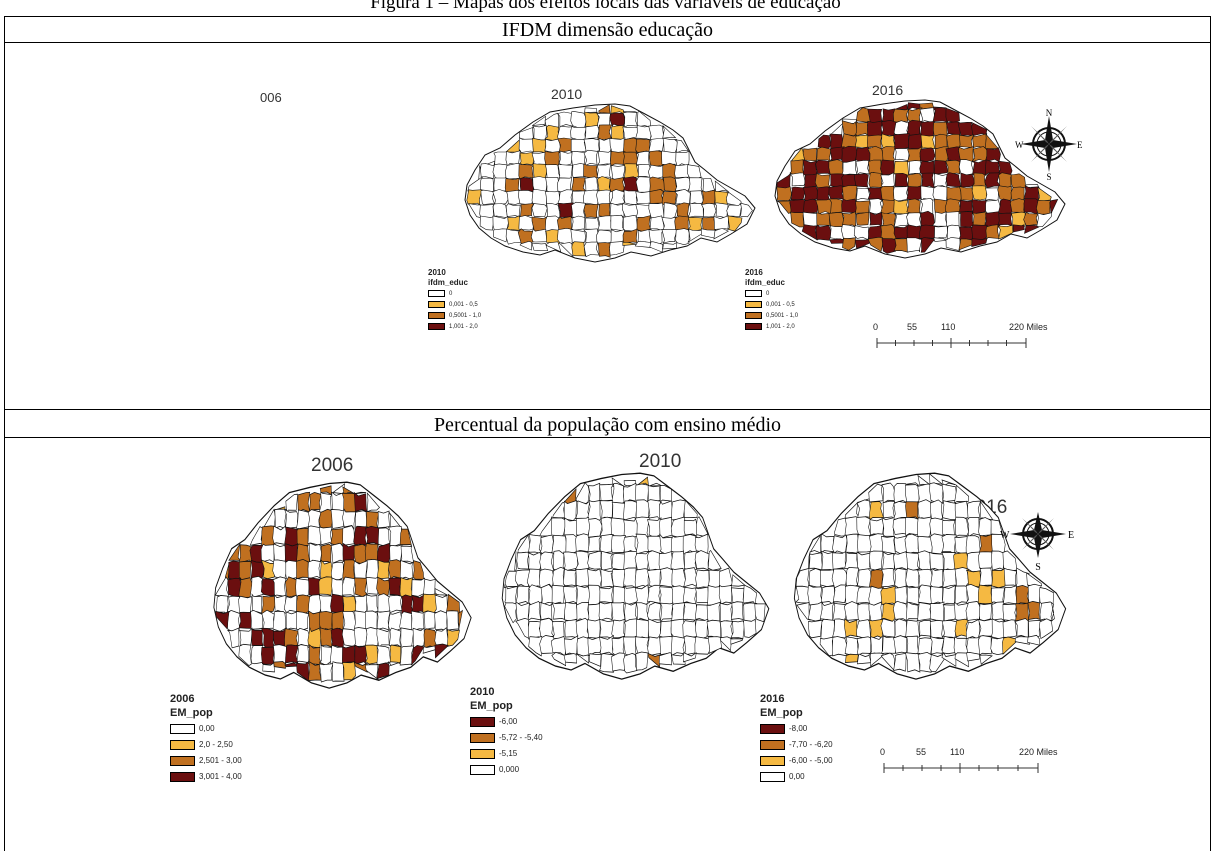 The image size is (1211, 851). Describe the element at coordinates (506, 753) in the screenshot. I see `legend-item: -5,15` at that location.